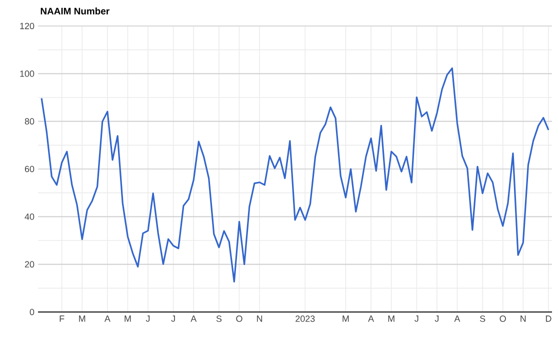 Image resolution: width=558 pixels, height=337 pixels. Describe the element at coordinates (27, 73) in the screenshot. I see `y-tick-label: 100` at that location.